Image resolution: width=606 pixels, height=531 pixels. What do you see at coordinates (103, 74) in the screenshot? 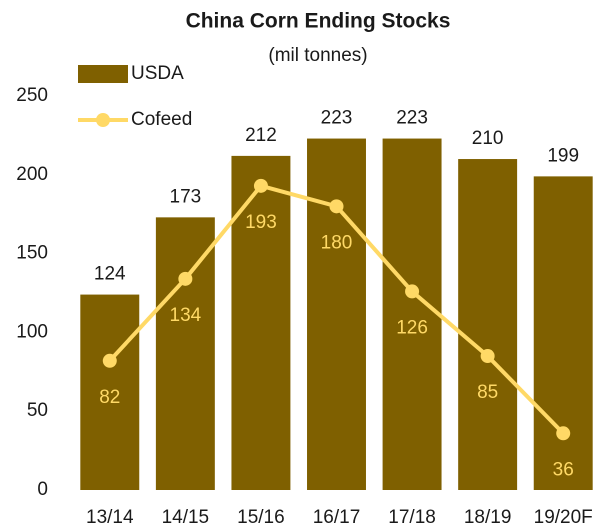
I see `legend-swatch` at bounding box center [103, 74].